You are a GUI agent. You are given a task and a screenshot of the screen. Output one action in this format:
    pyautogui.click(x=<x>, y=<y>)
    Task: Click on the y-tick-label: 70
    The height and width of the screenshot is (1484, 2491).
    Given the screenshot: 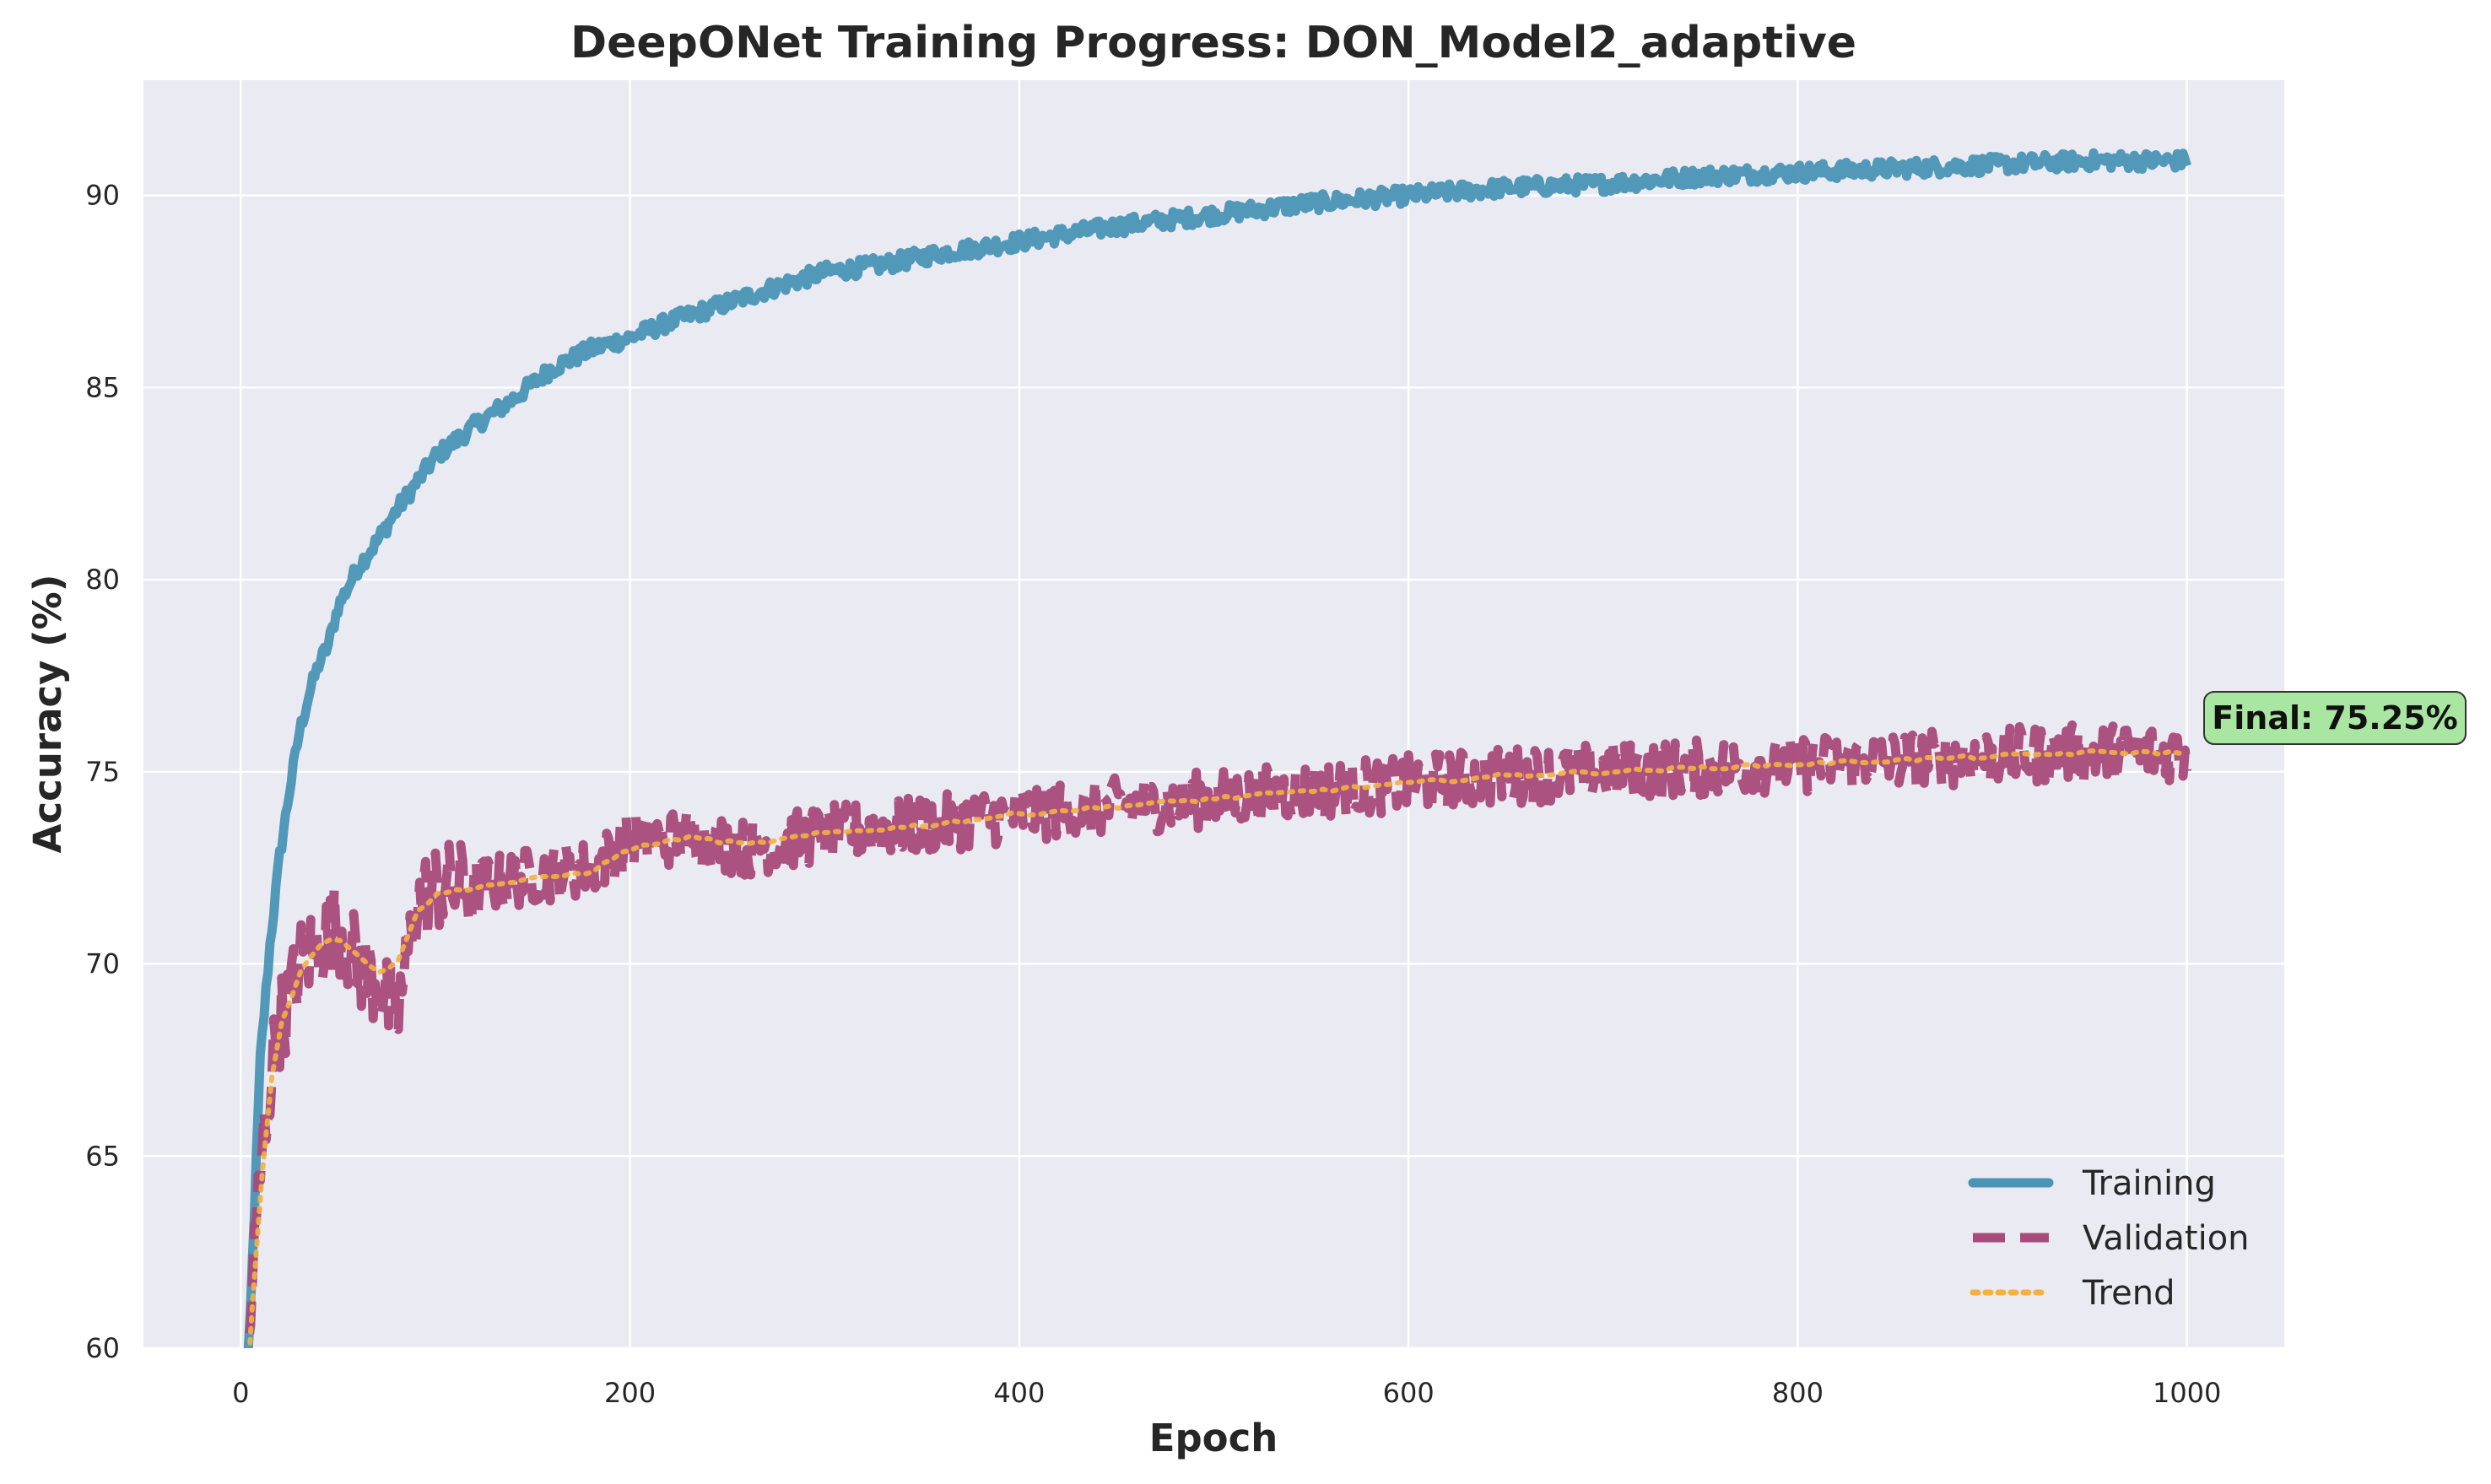 What is the action you would take?
    pyautogui.click(x=103, y=964)
    